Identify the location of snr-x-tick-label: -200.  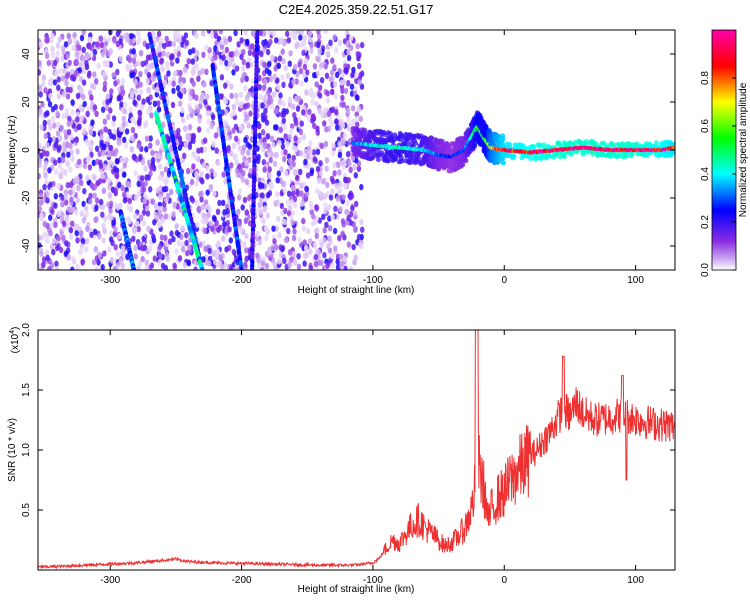
(242, 580).